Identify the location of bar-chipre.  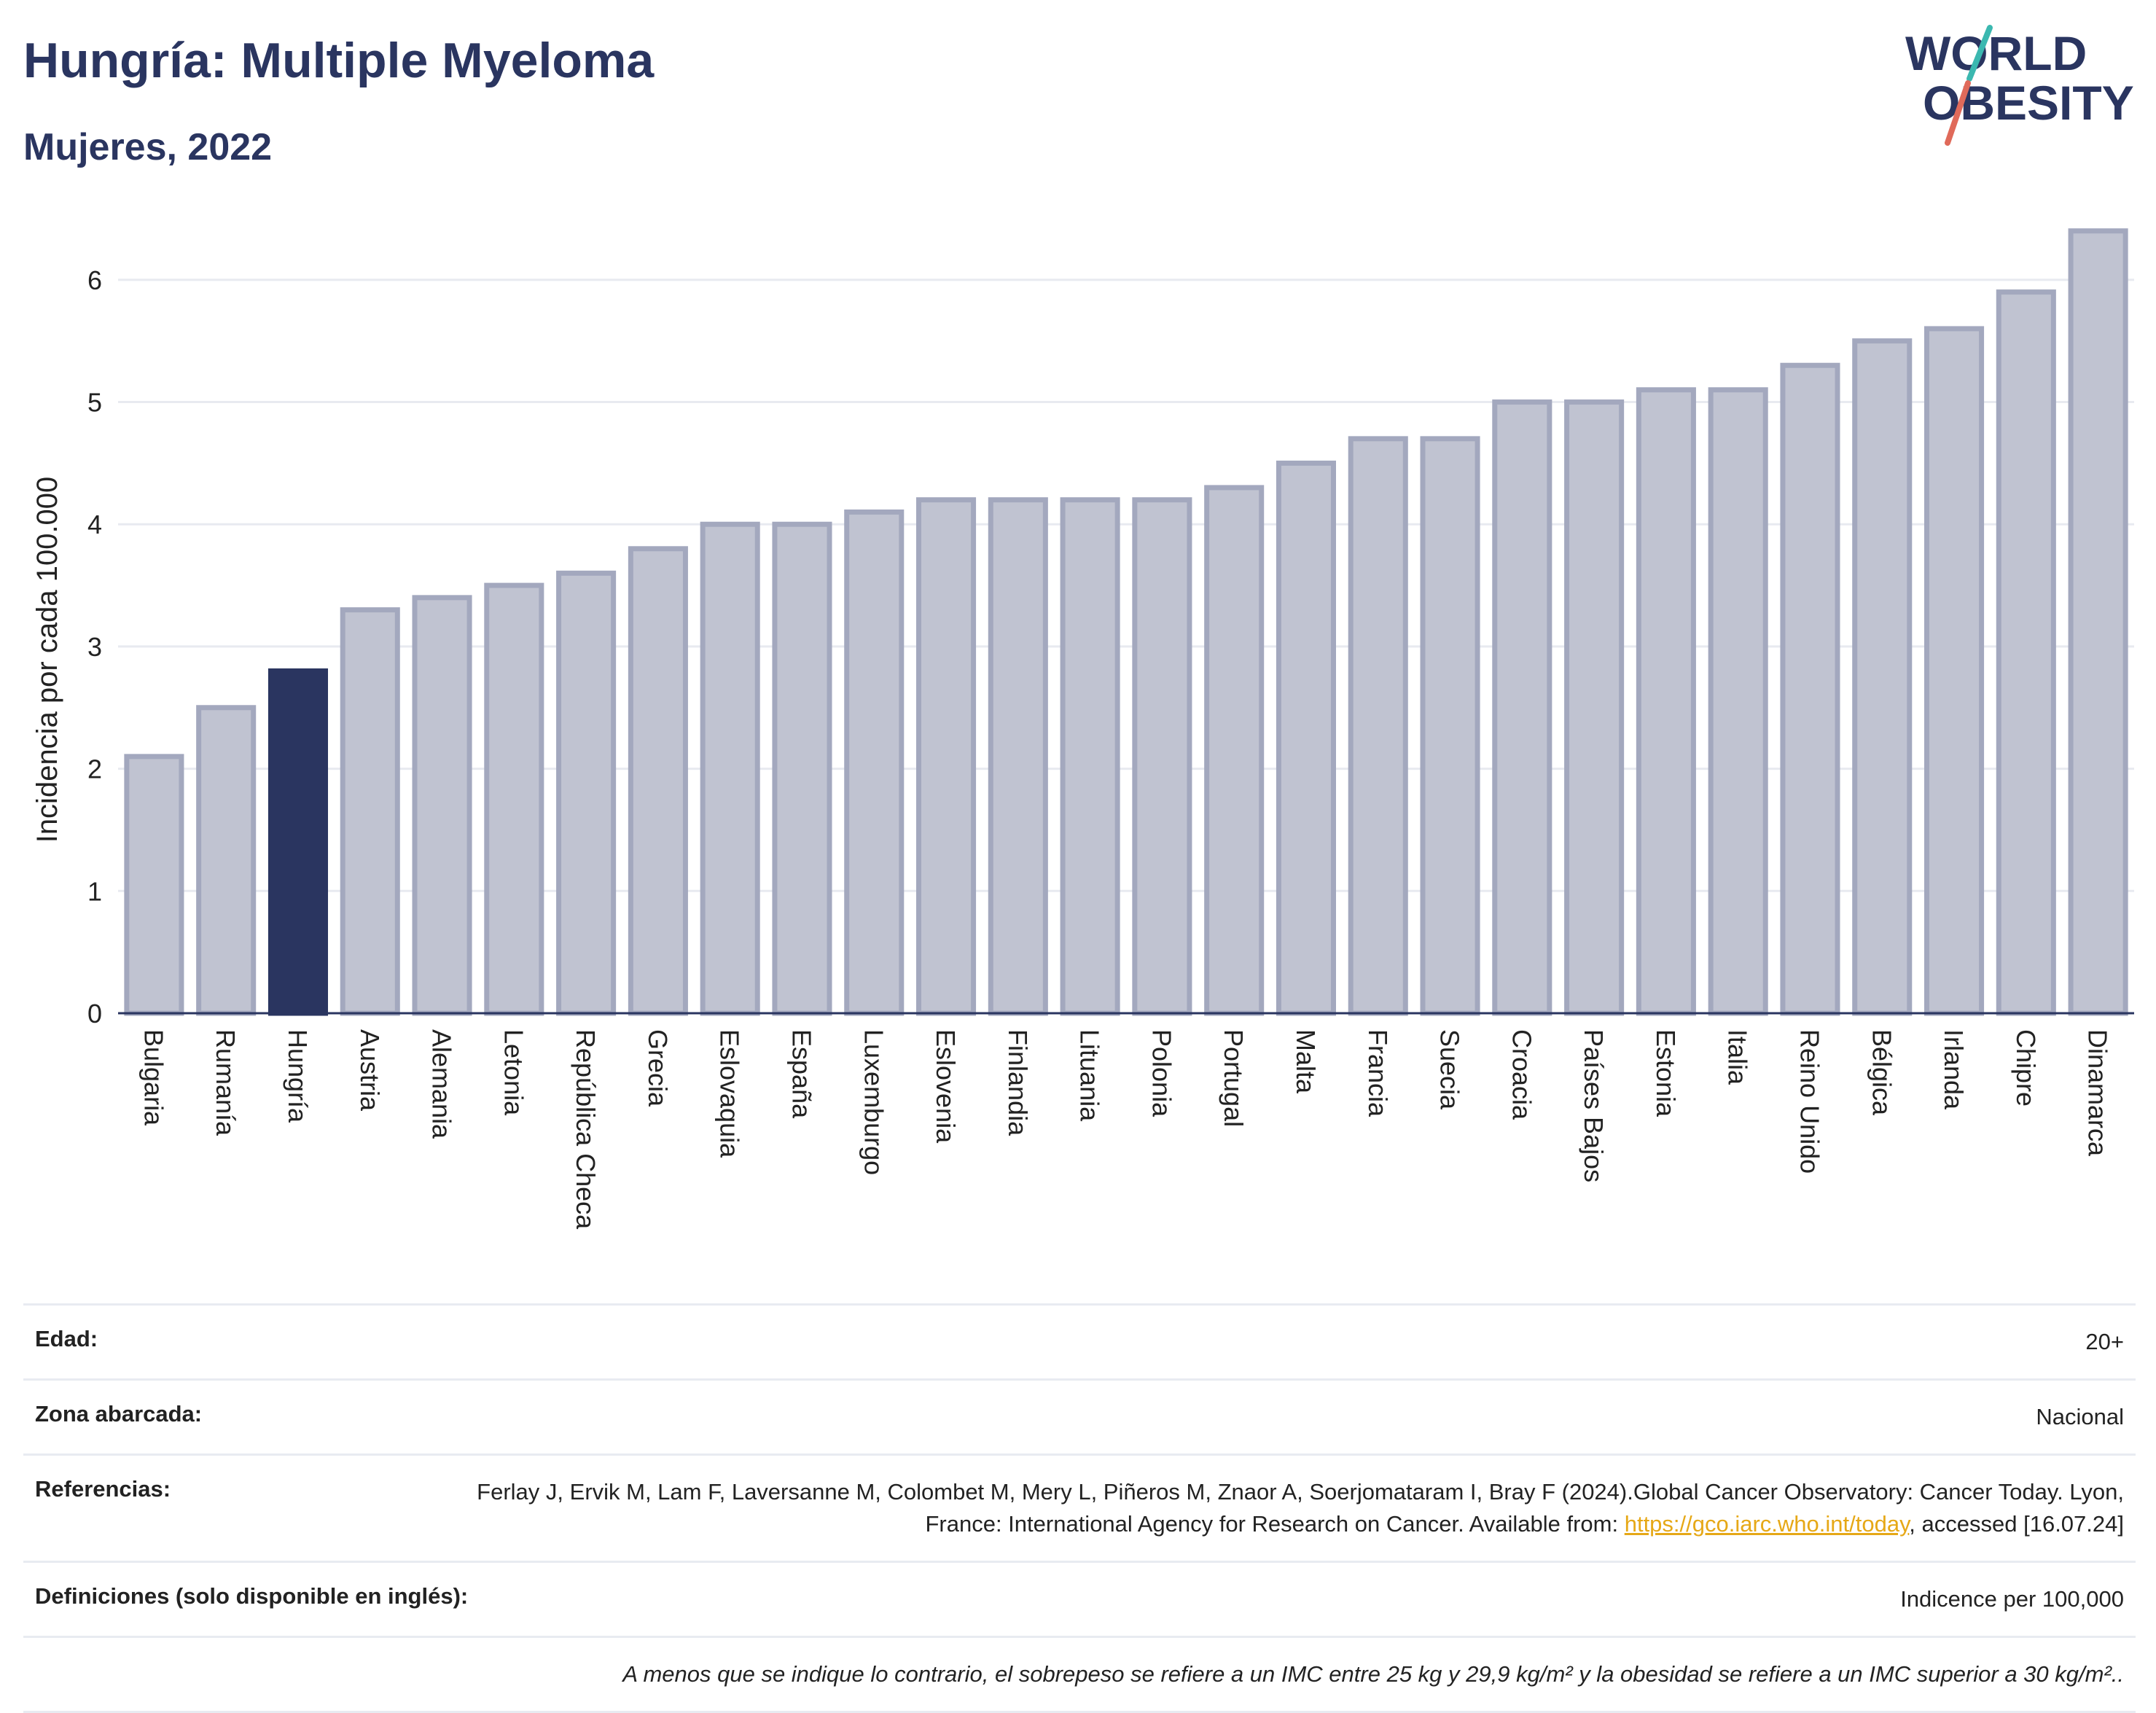
(2026, 652).